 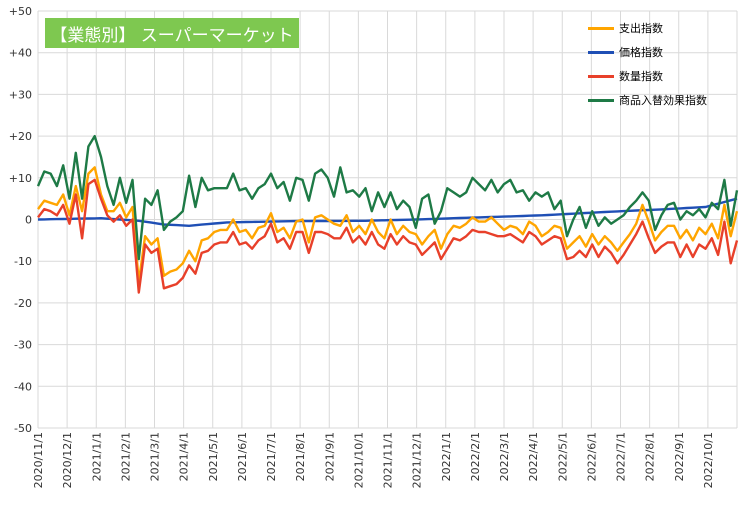 What do you see at coordinates (38, 460) in the screenshot?
I see `x-tick-label: 2020/11/1` at bounding box center [38, 460].